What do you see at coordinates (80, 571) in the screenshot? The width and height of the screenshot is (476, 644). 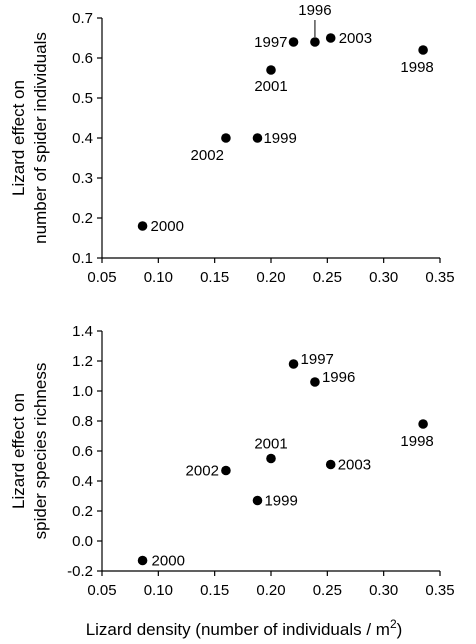 I see `y-tick-label: -0.2` at bounding box center [80, 571].